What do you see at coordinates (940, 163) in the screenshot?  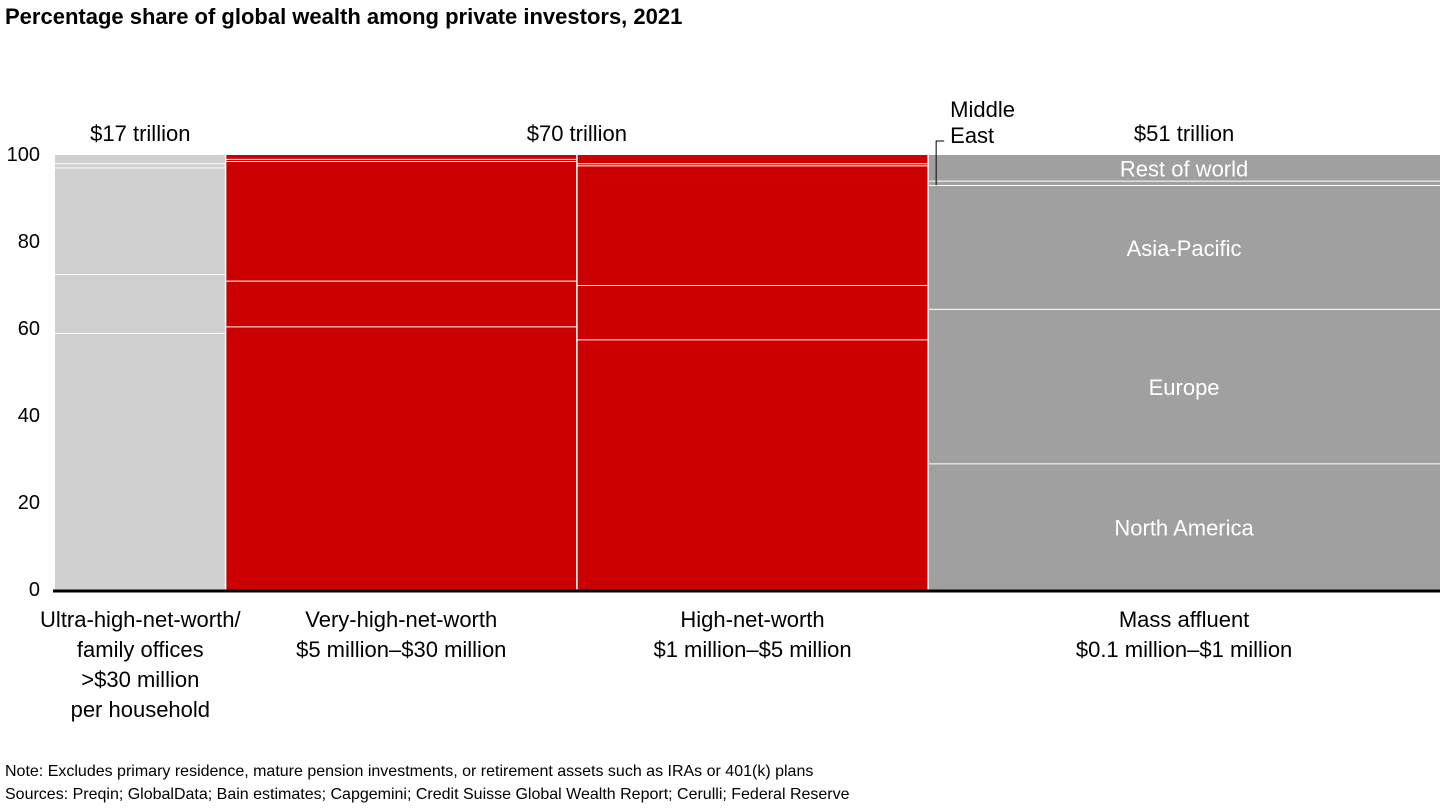 I see `callout-leader-line` at bounding box center [940, 163].